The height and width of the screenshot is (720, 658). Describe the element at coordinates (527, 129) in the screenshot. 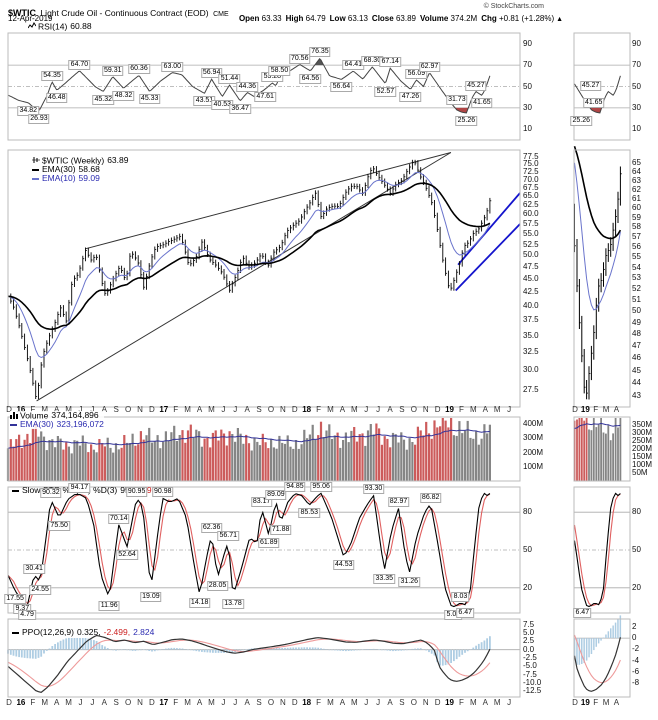

I see `rsi-axis-tick: 10` at that location.